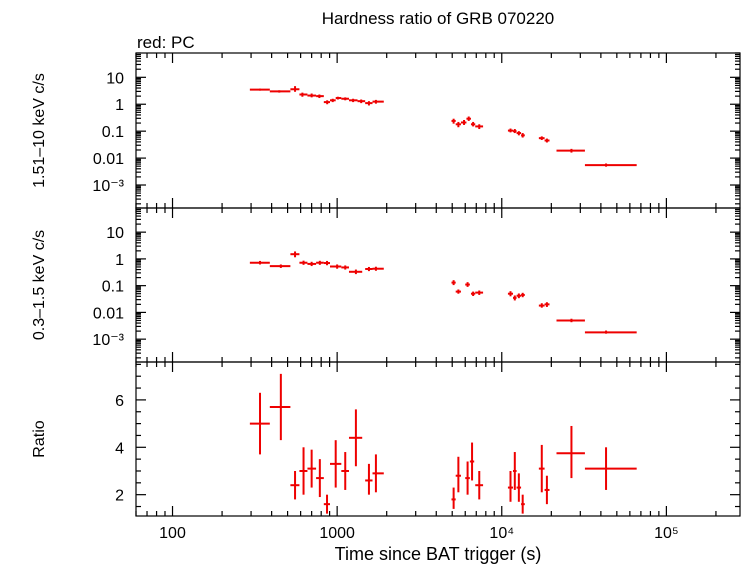  What do you see at coordinates (166, 42) in the screenshot?
I see `chart-annotation: red: PC` at bounding box center [166, 42].